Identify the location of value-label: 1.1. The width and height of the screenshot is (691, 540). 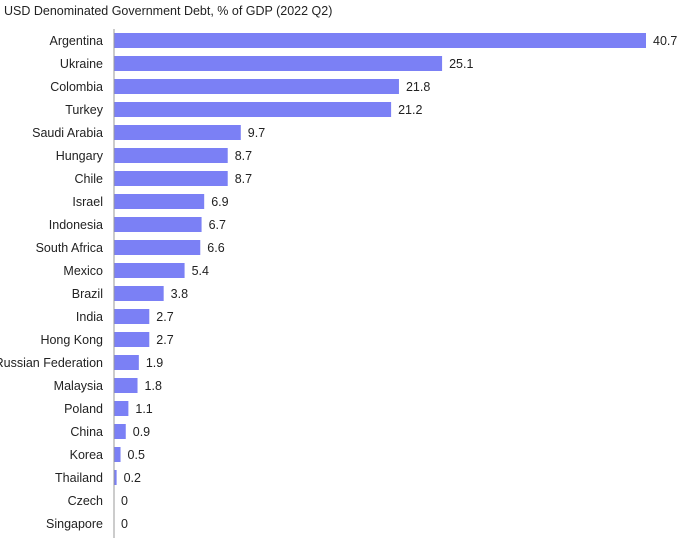
(143, 409).